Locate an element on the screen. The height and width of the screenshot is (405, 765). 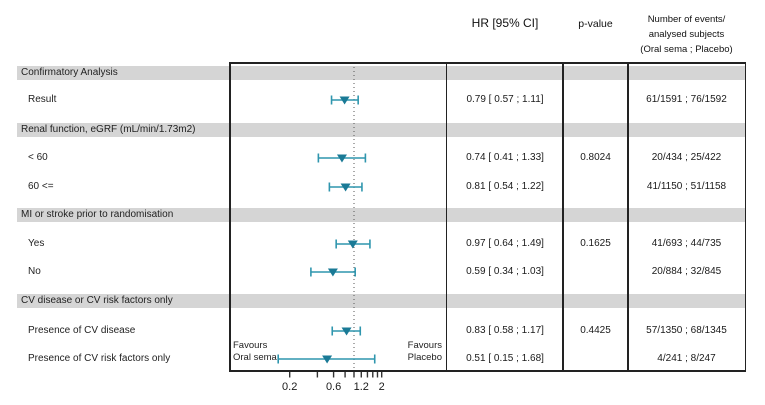
column-header-events-line2: analysed subjects is located at coordinates (686, 34).